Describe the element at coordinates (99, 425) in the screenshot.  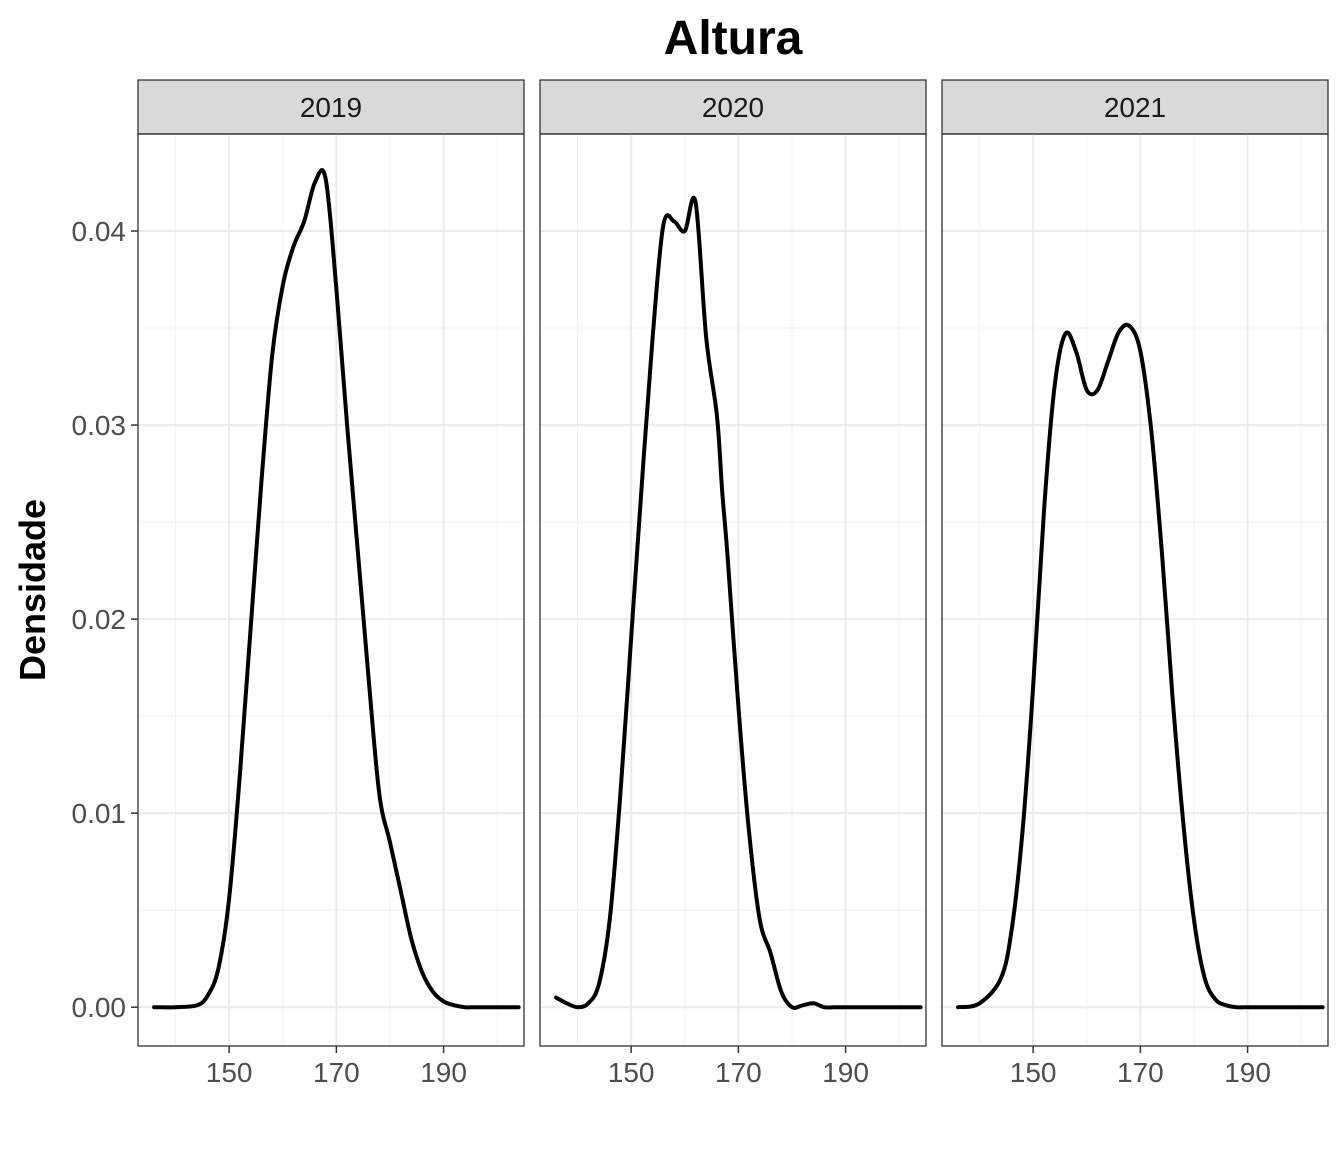
I see `y-tick-label: 0.03` at that location.